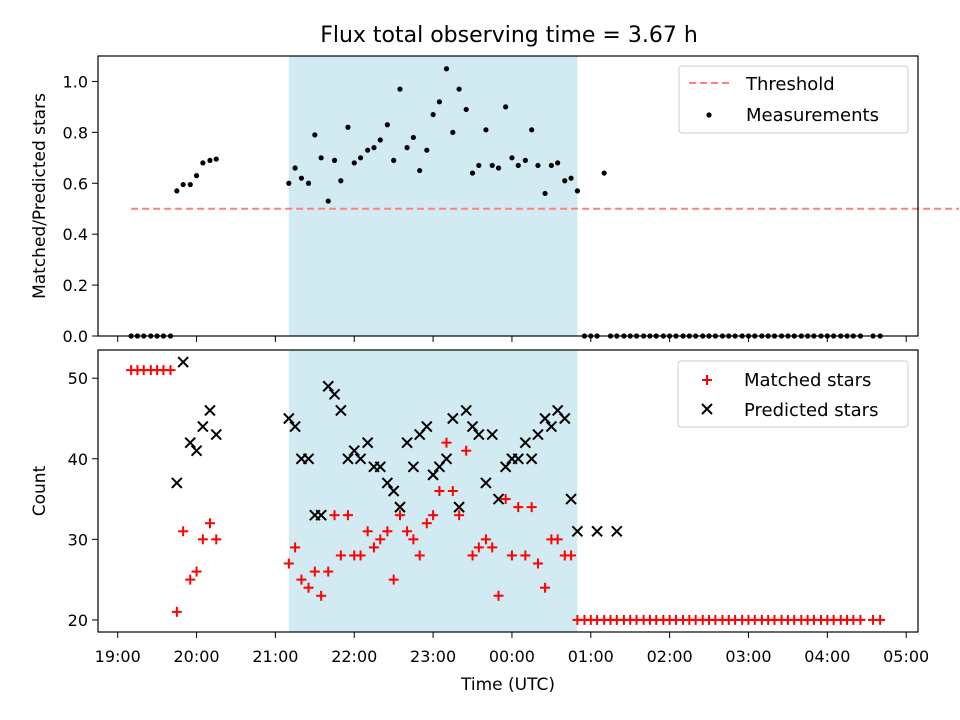  I want to click on matched-legend-swatch, so click(707, 380).